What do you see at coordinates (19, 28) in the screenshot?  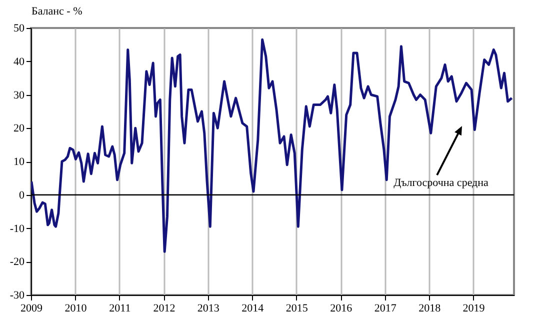 I see `y-tick-label: 50` at bounding box center [19, 28].